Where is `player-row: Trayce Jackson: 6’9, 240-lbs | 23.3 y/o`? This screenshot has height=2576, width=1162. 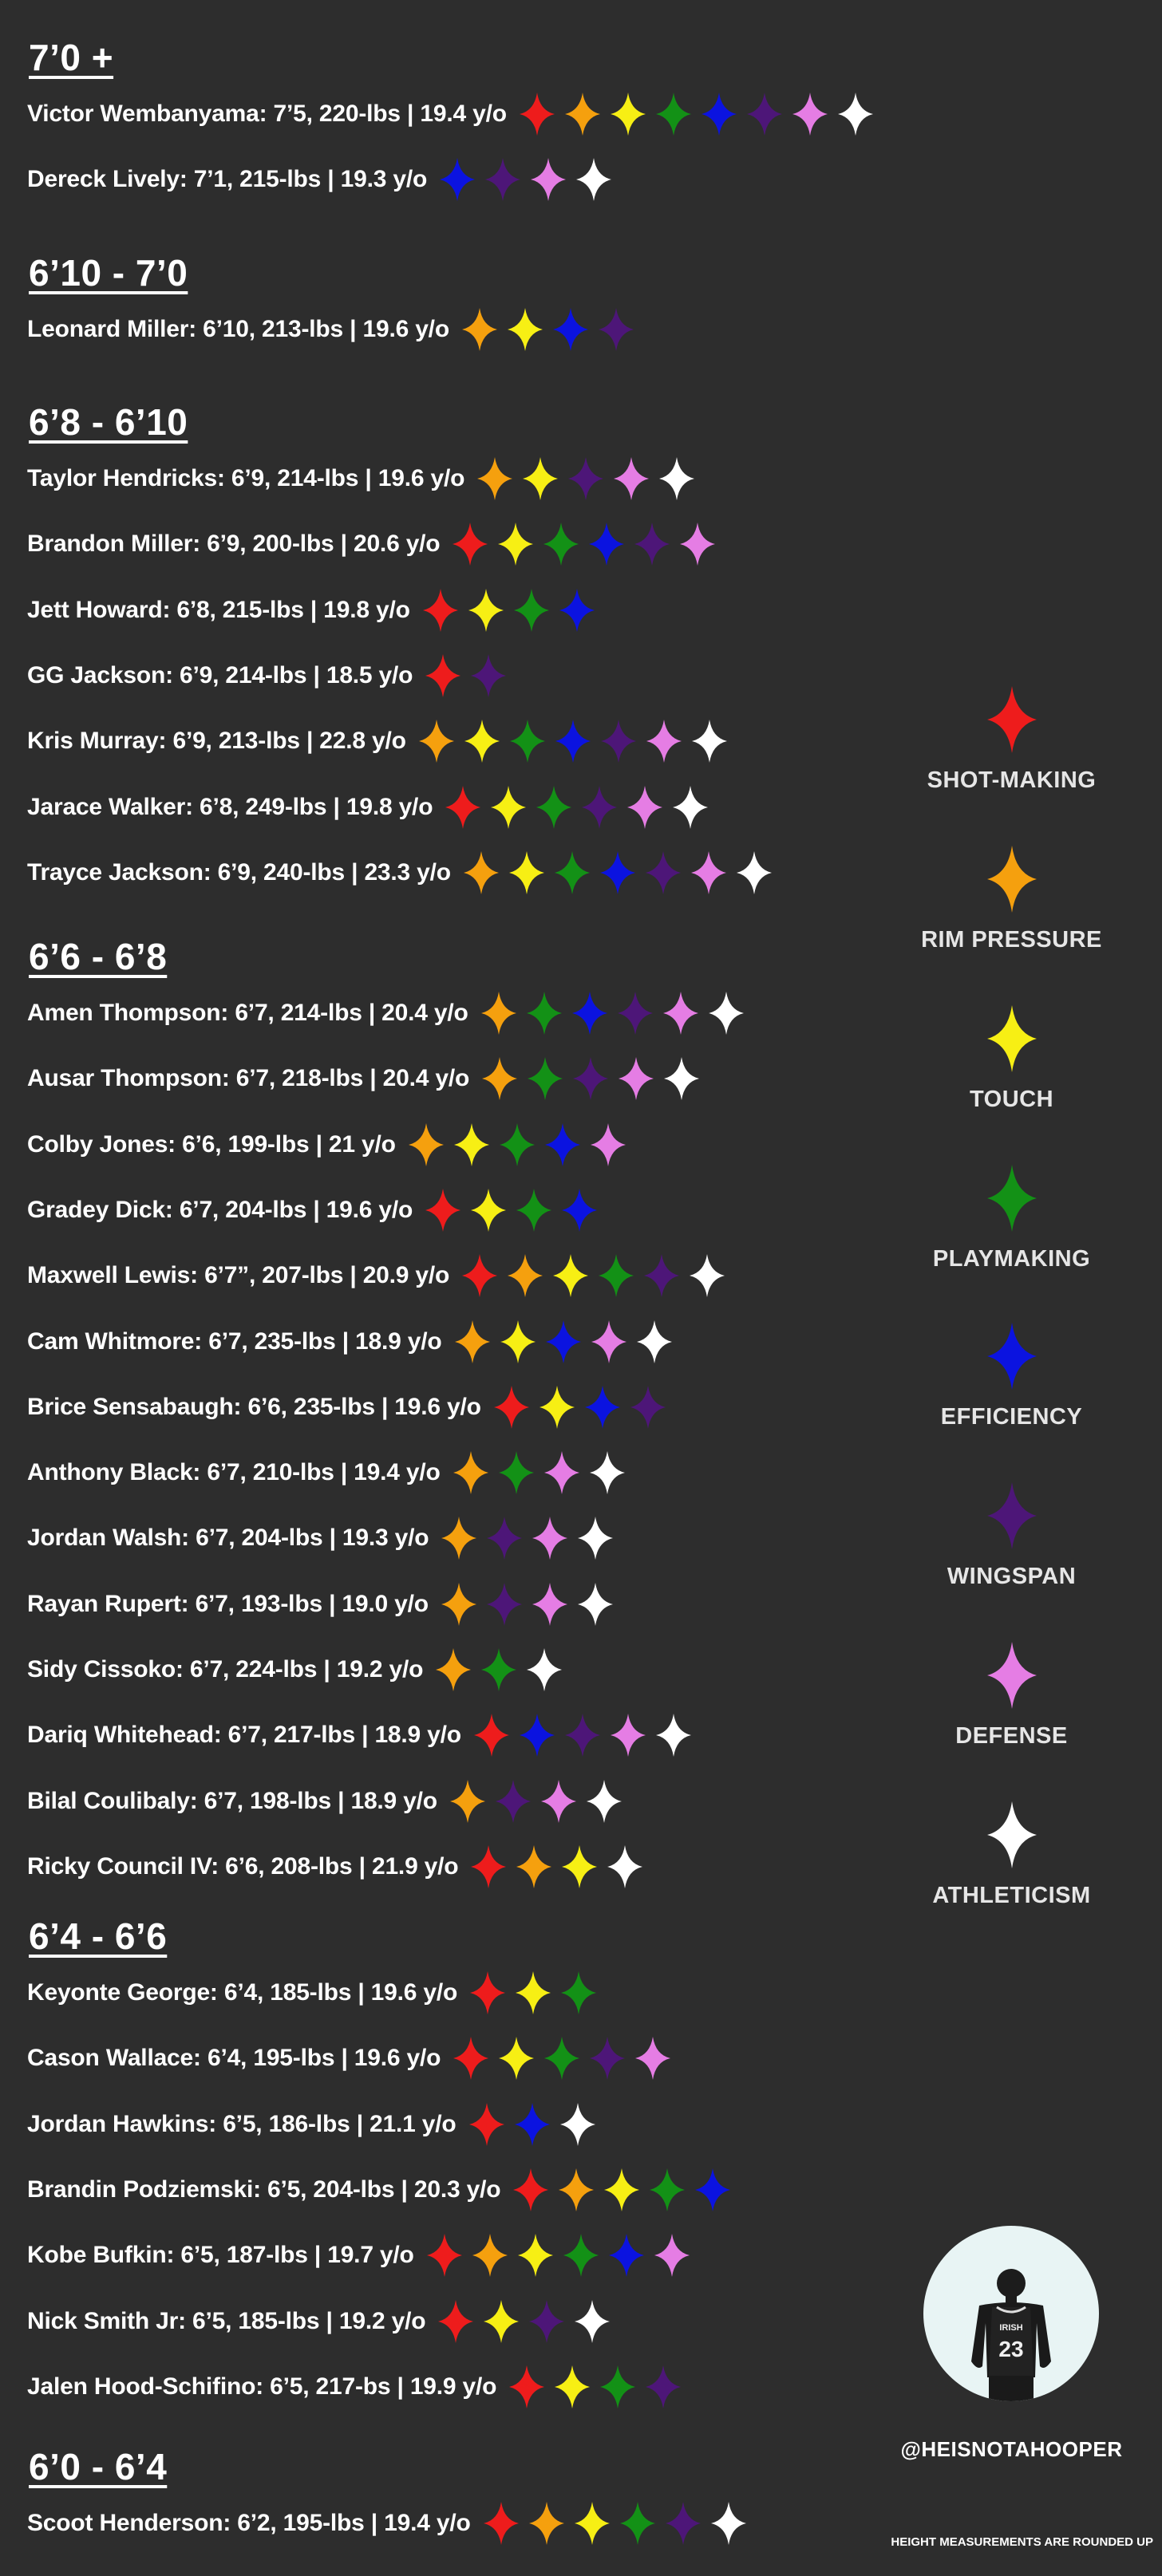
player-row: Trayce Jackson: 6’9, 240-lbs | 23.3 y/o is located at coordinates (405, 873).